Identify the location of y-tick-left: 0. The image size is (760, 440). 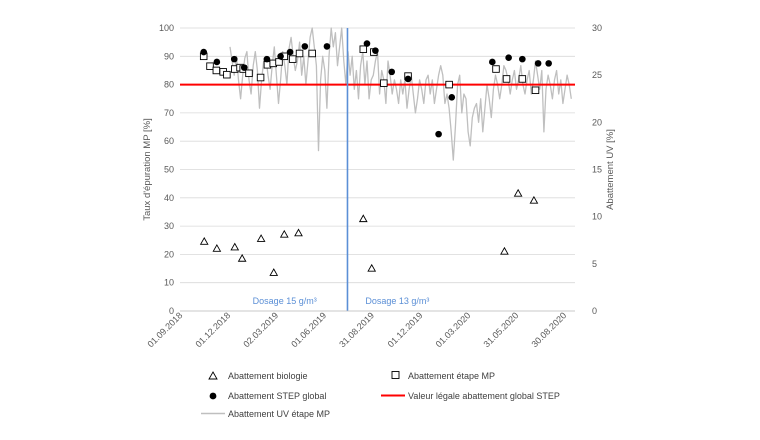
(171, 311).